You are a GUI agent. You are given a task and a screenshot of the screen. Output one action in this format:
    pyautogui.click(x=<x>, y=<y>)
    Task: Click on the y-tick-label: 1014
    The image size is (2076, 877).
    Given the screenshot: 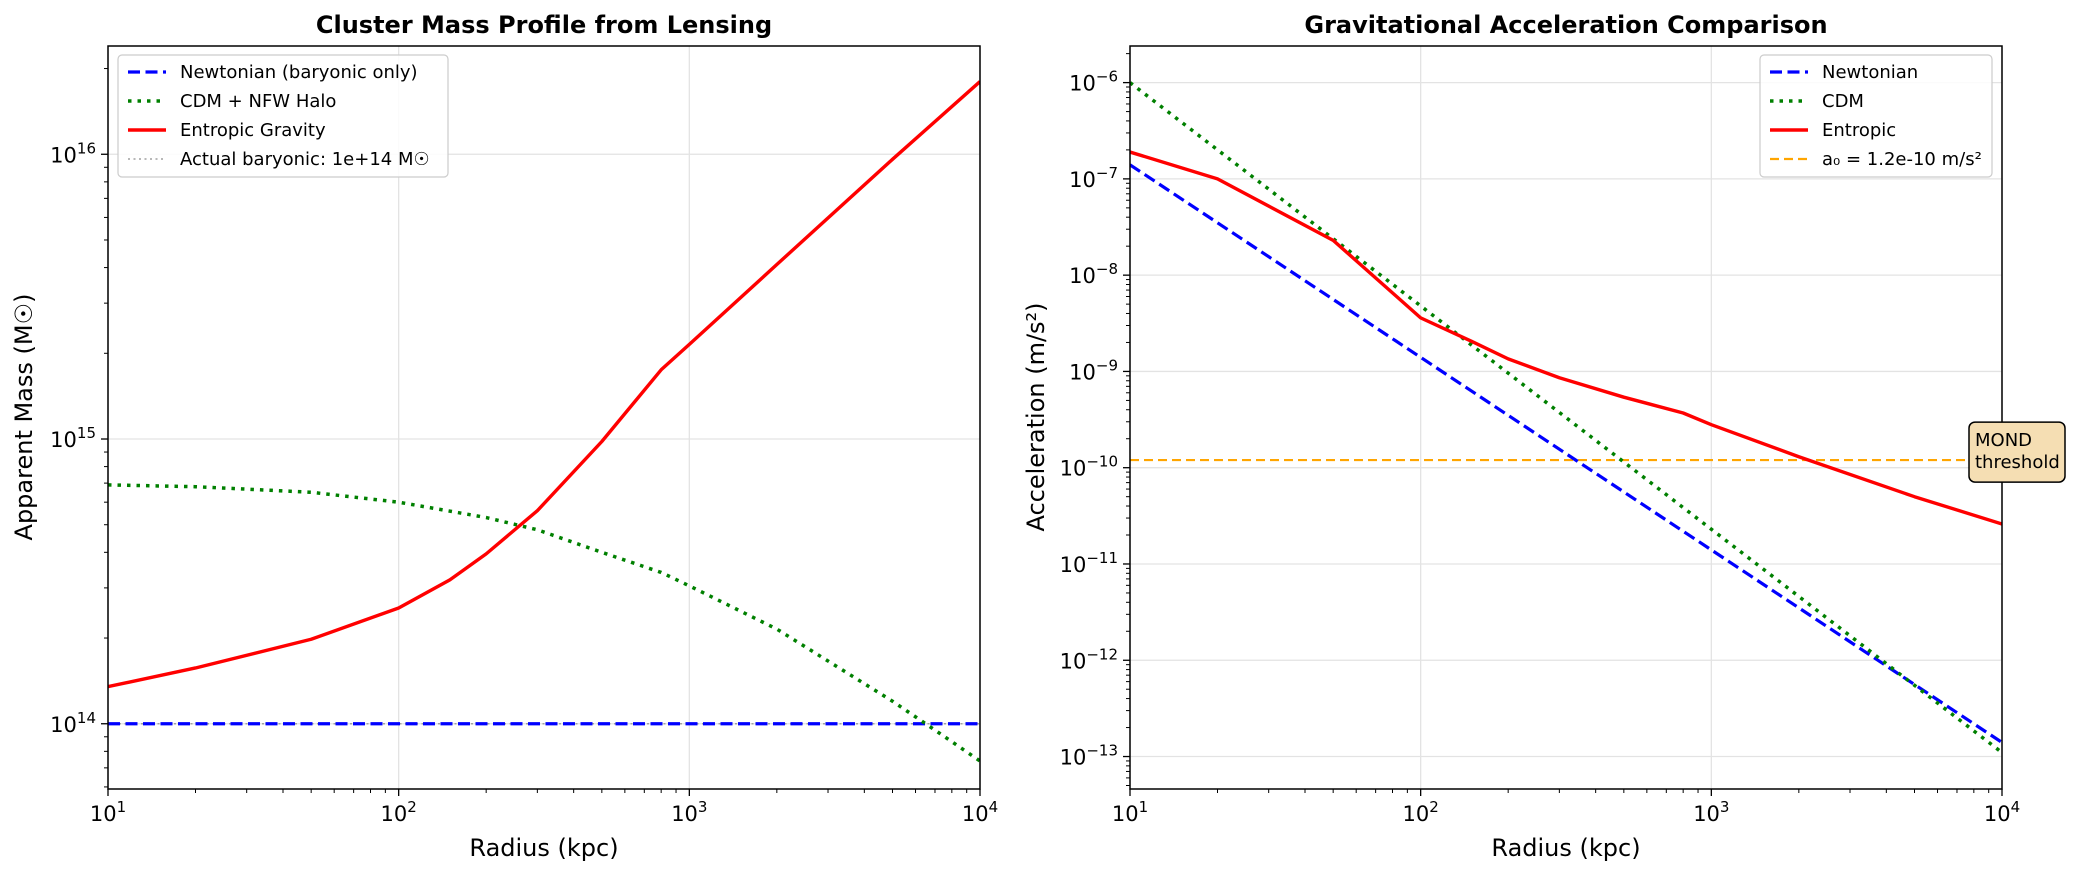 What is the action you would take?
    pyautogui.click(x=73, y=723)
    